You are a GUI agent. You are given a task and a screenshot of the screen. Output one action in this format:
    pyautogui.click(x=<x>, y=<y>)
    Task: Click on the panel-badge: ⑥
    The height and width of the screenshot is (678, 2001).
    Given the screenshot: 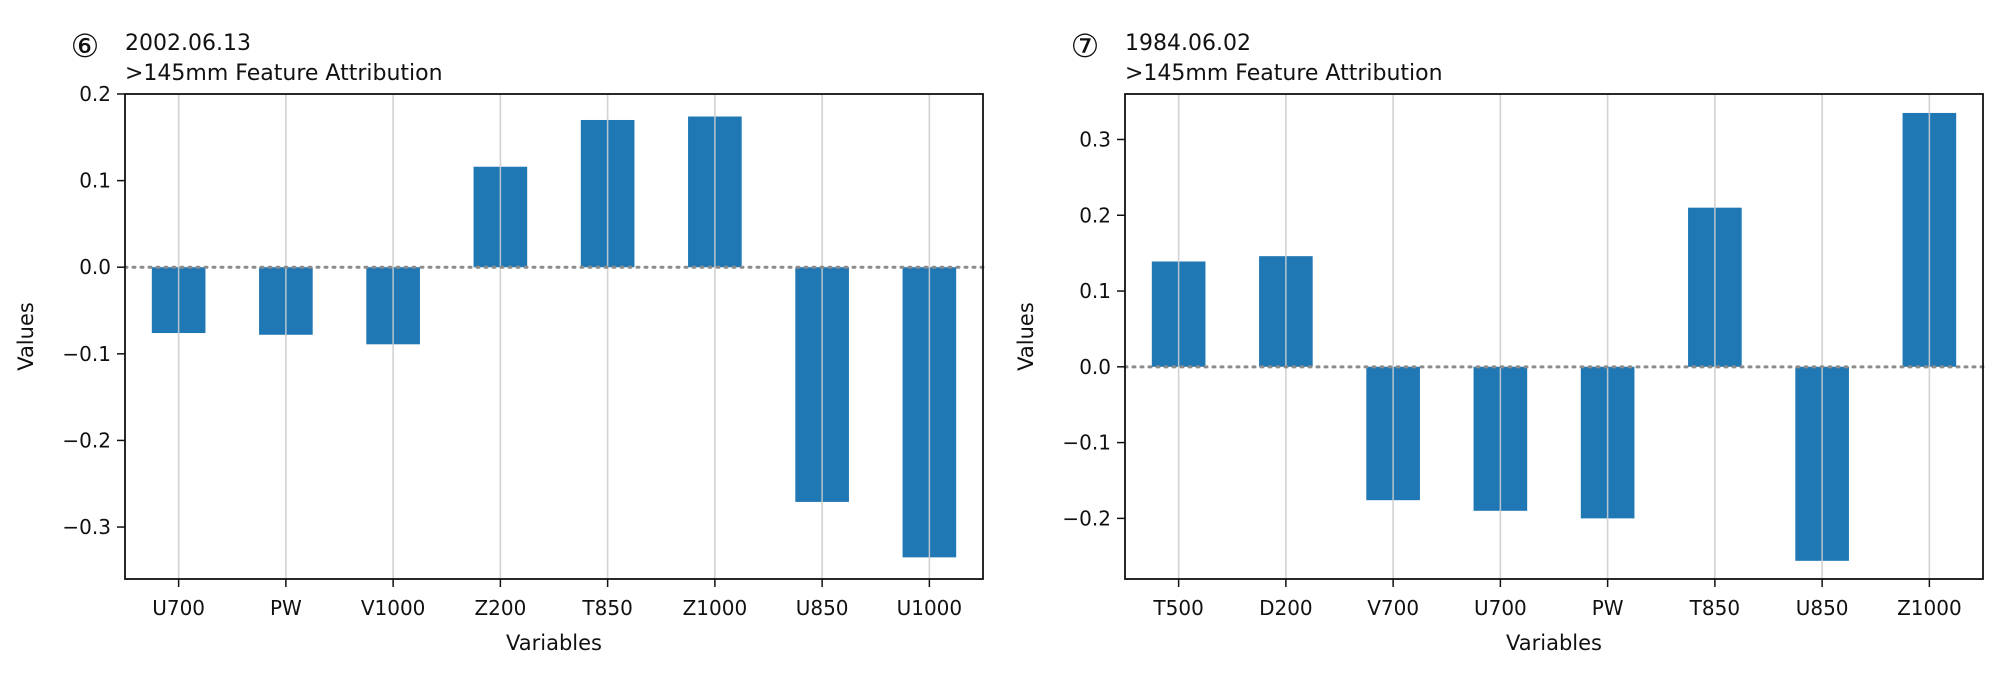 What is the action you would take?
    pyautogui.click(x=85, y=46)
    